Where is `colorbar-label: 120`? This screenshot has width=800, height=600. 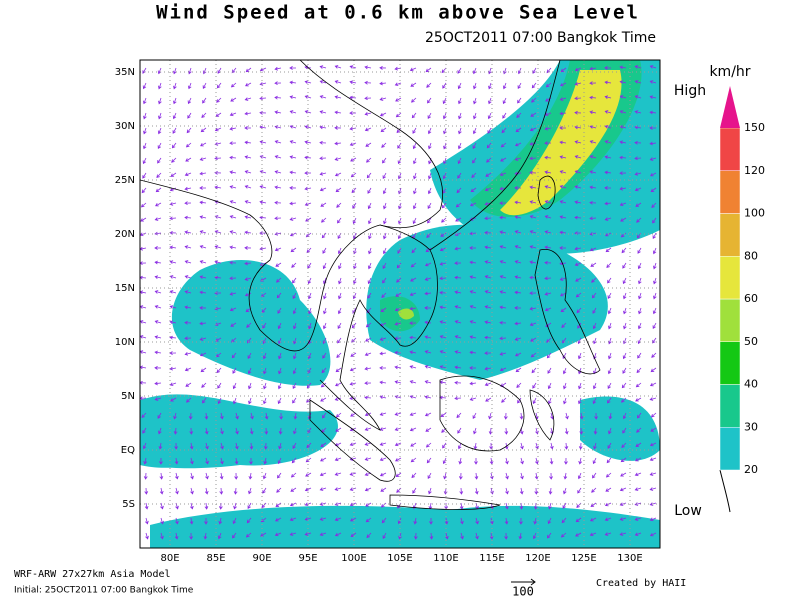 colorbar-label: 120 is located at coordinates (754, 170).